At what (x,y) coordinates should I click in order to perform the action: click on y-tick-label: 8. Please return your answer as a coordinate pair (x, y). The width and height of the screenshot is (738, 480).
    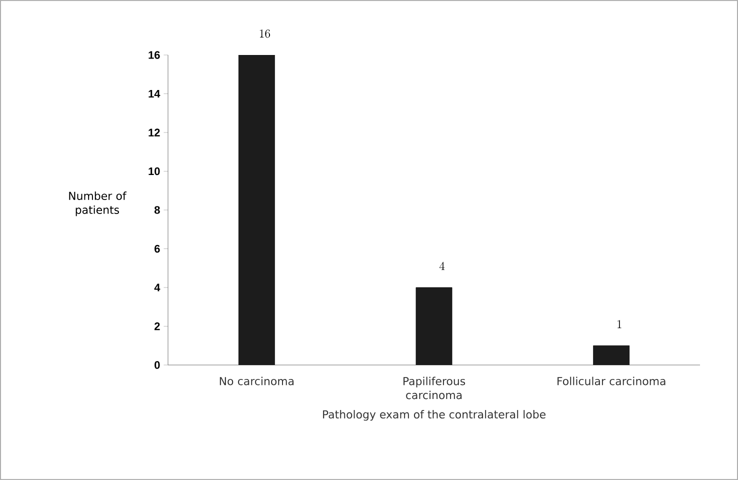
    Looking at the image, I should click on (157, 210).